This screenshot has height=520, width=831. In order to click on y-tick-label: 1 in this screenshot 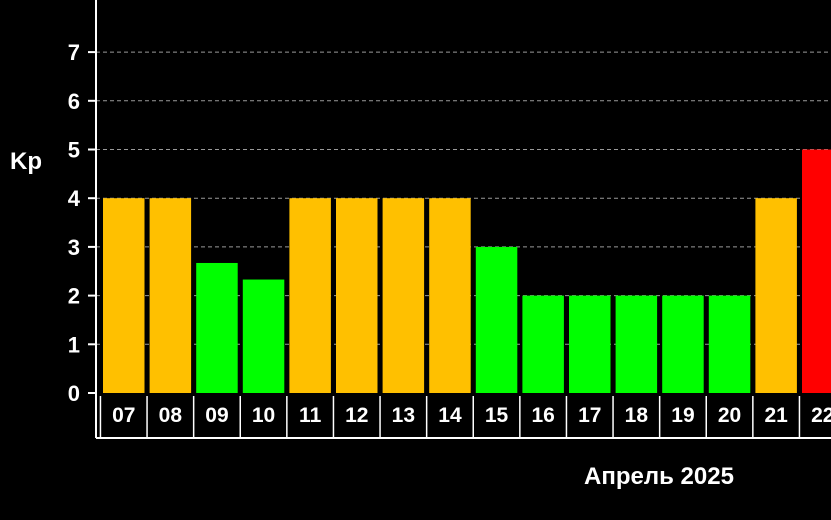, I will do `click(74, 344)`.